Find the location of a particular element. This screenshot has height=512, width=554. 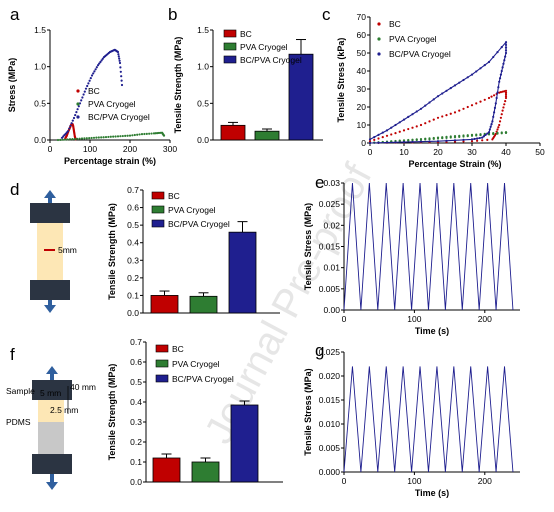

y-tick-label: 0.0 is located at coordinates (203, 140).